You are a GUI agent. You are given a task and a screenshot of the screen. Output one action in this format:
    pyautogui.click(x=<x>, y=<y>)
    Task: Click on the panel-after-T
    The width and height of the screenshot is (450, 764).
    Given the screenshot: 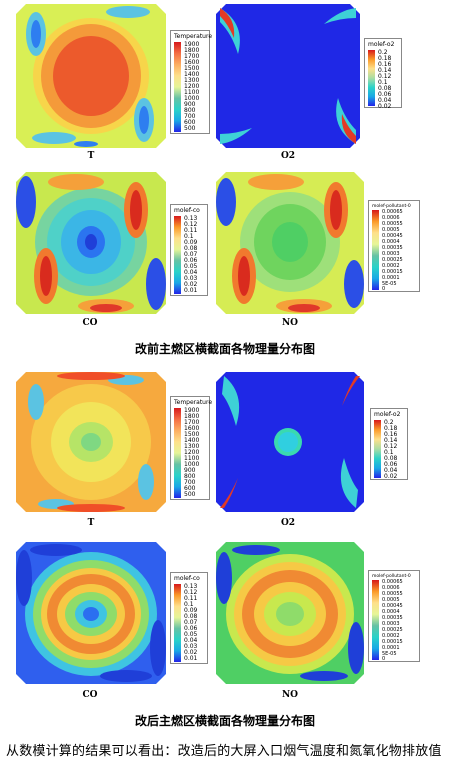 What is the action you would take?
    pyautogui.click(x=91, y=442)
    